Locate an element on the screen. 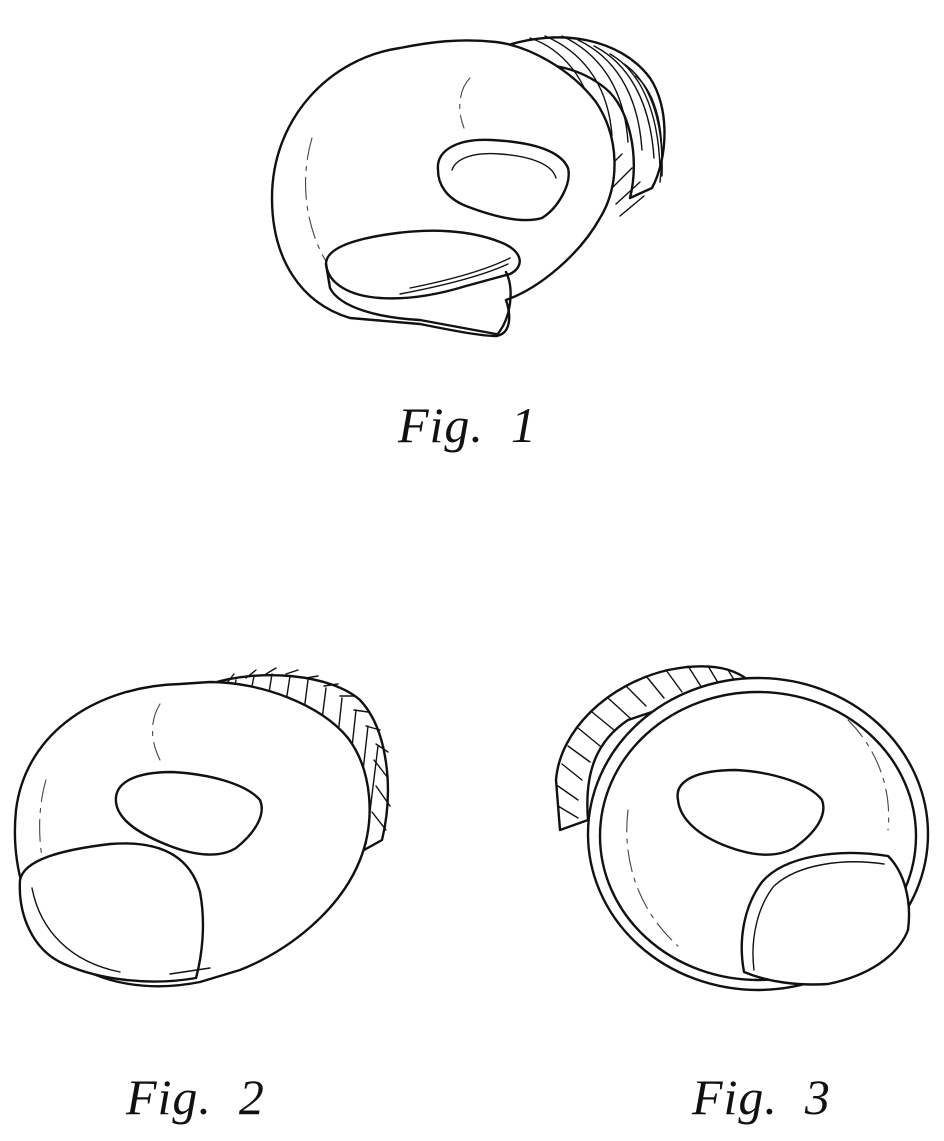 This screenshot has width=944, height=1141. figure-2-svg is located at coordinates (205, 830).